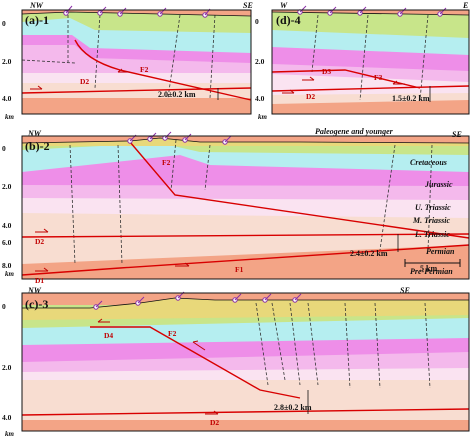 The width and height of the screenshot is (474, 441). I want to click on fault-label-d1: D1, so click(39, 280).